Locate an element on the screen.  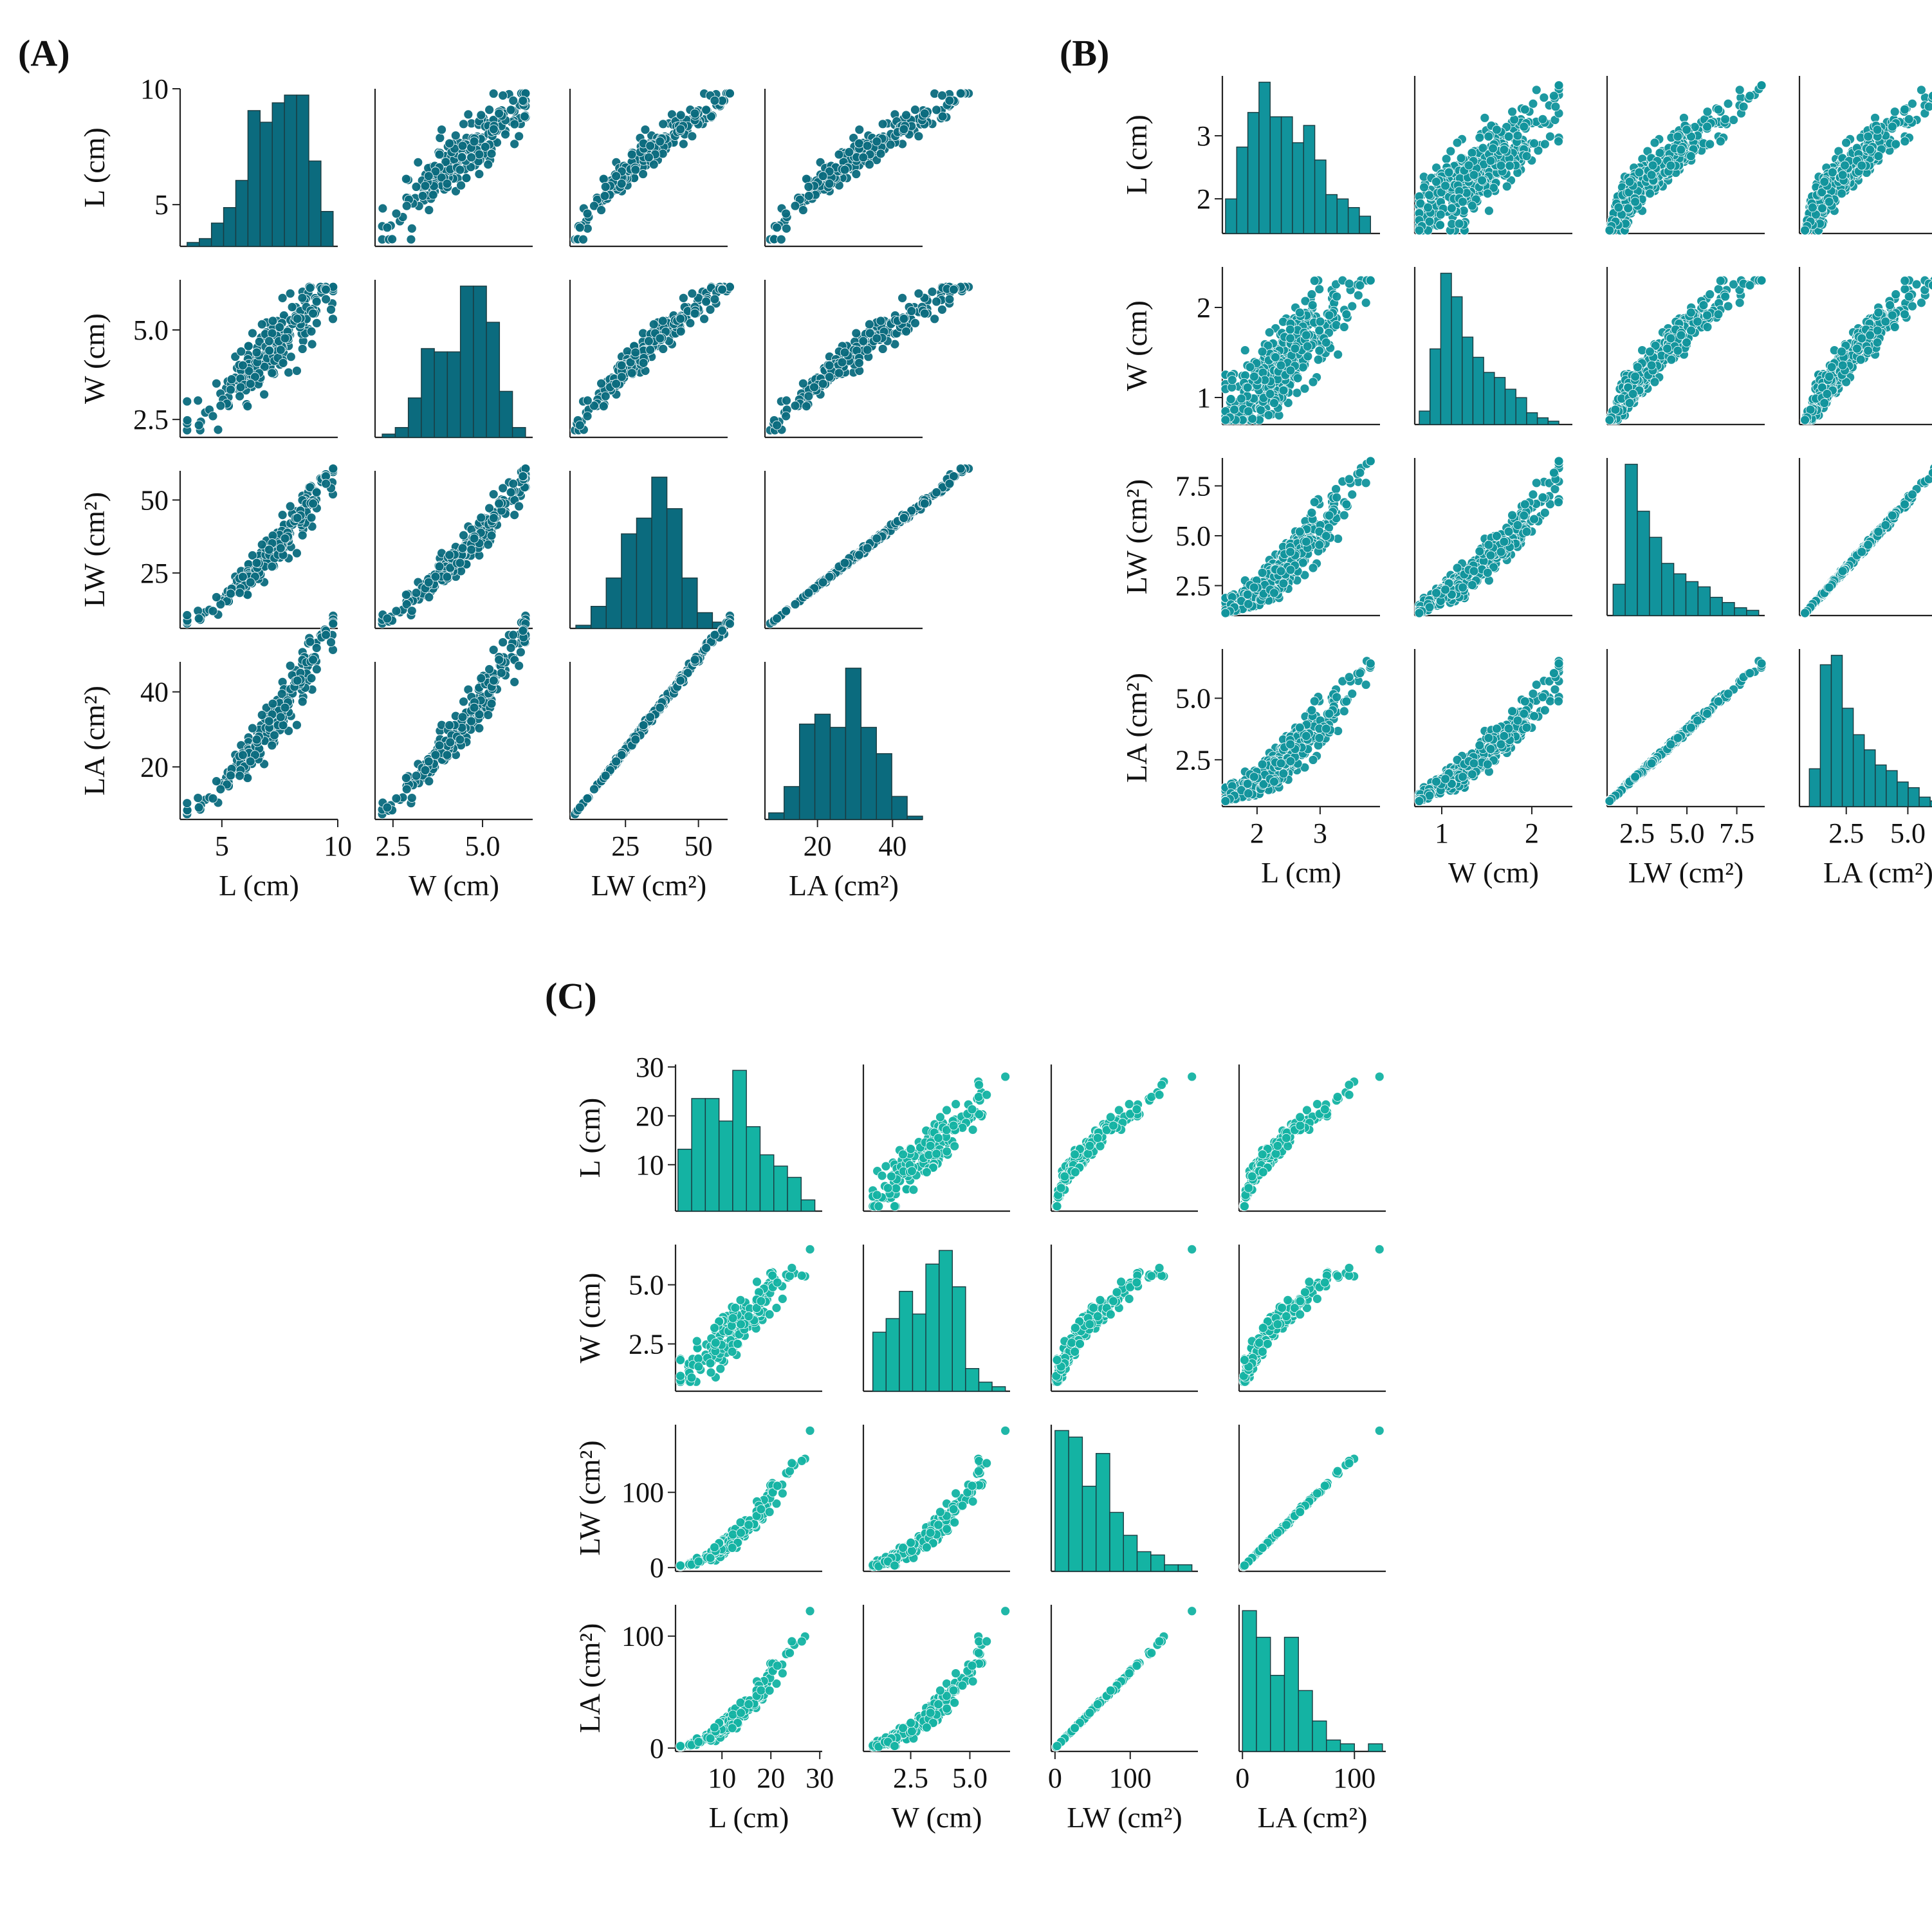
panel-1-cell-0-0: 23L (cm) is located at coordinates (1250, 155).